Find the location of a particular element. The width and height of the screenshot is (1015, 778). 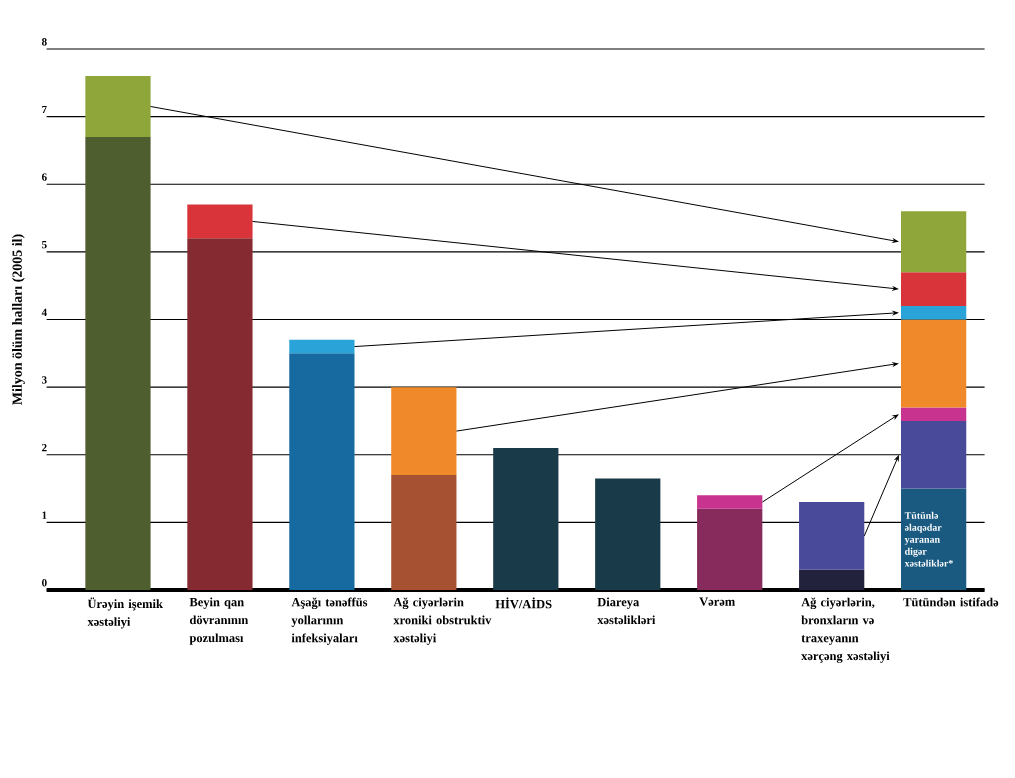

x-tick-label: Ağ ciyərlərin, bronxların və traxeyanın xərçəng xəstəliyi is located at coordinates (845, 630).